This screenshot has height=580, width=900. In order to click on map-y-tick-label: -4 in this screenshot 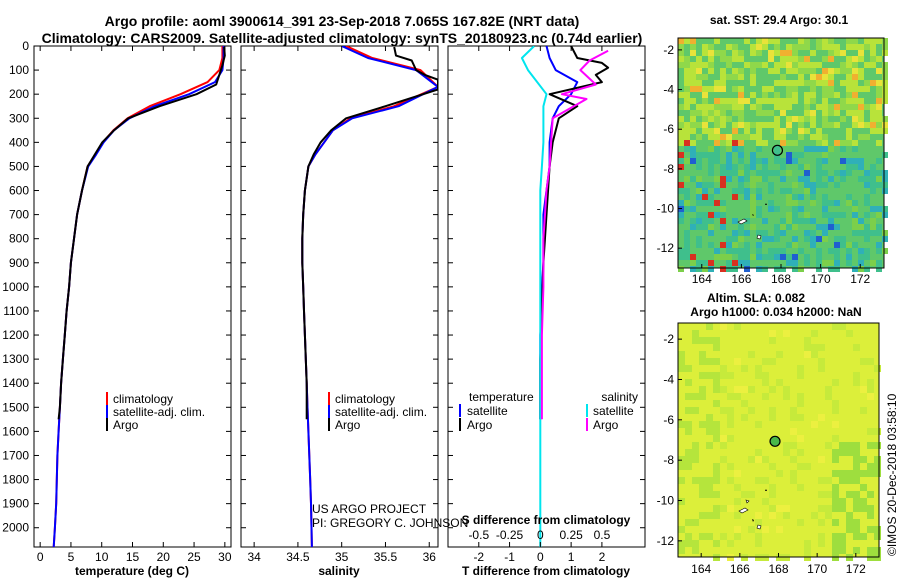, I will do `click(668, 90)`.